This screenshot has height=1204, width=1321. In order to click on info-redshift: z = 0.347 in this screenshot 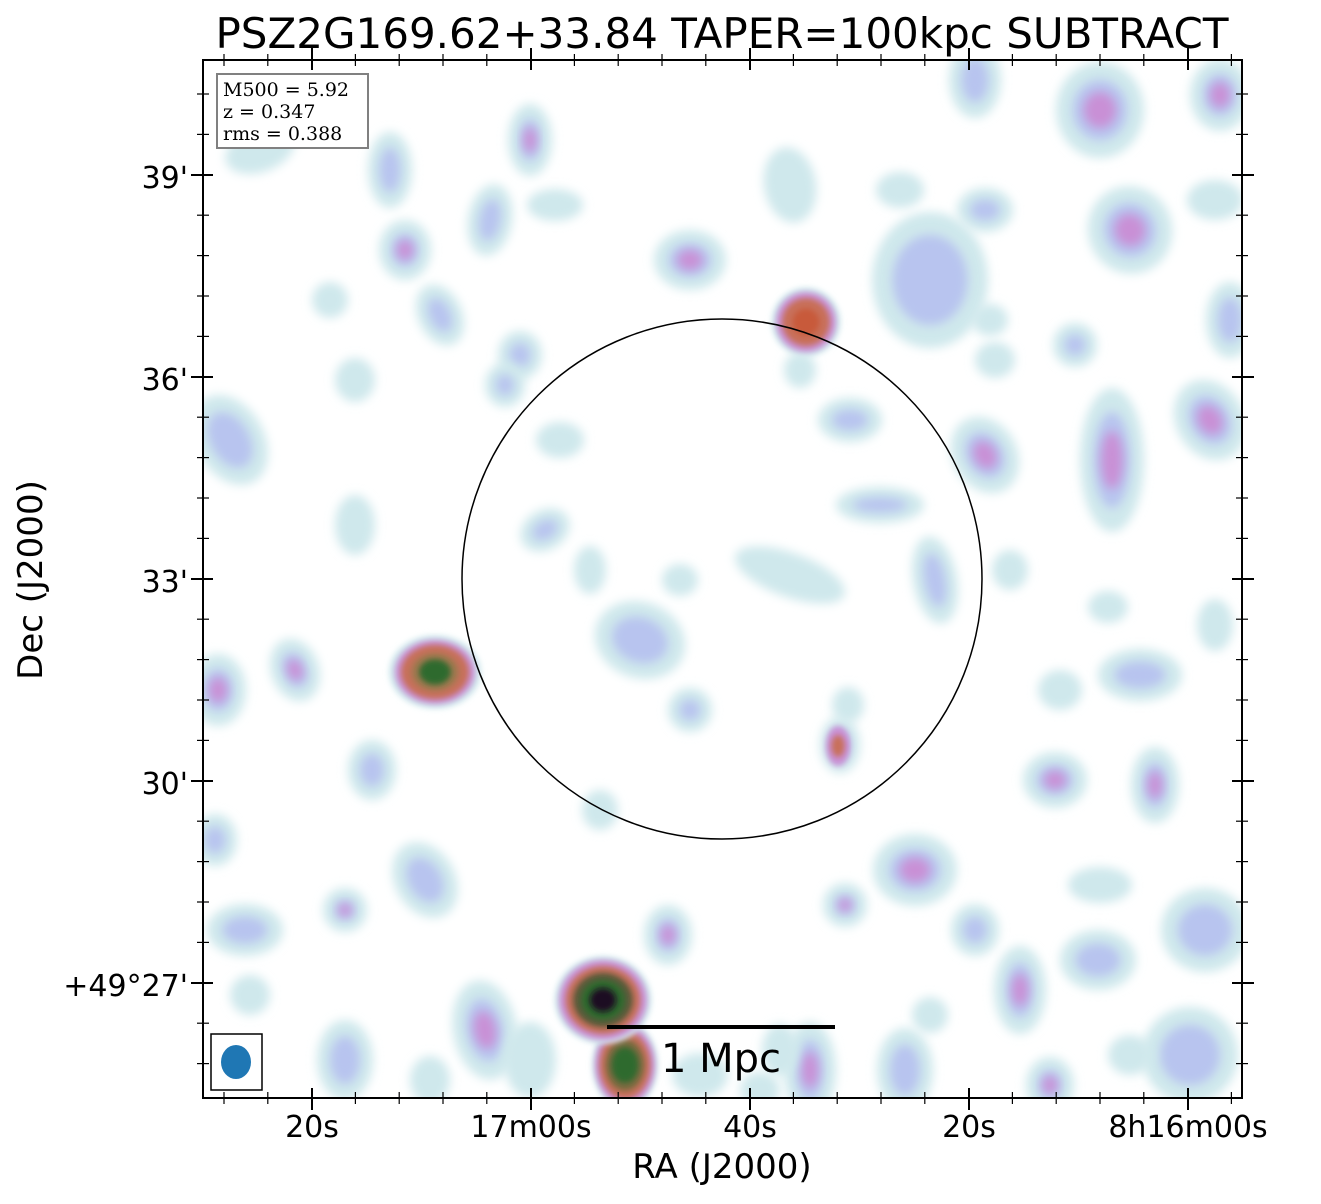, I will do `click(269, 112)`.